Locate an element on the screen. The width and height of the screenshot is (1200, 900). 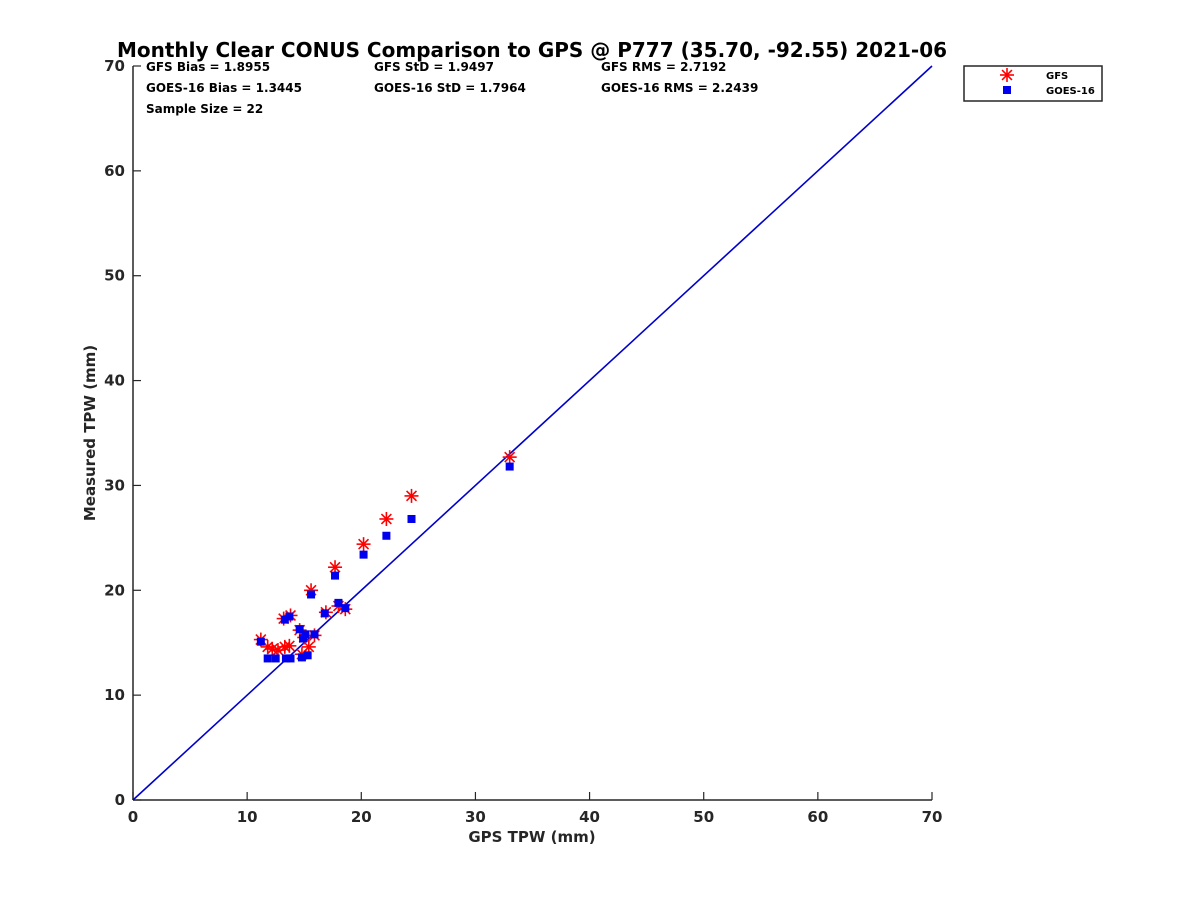
legend-gfs-marker is located at coordinates (1007, 75).